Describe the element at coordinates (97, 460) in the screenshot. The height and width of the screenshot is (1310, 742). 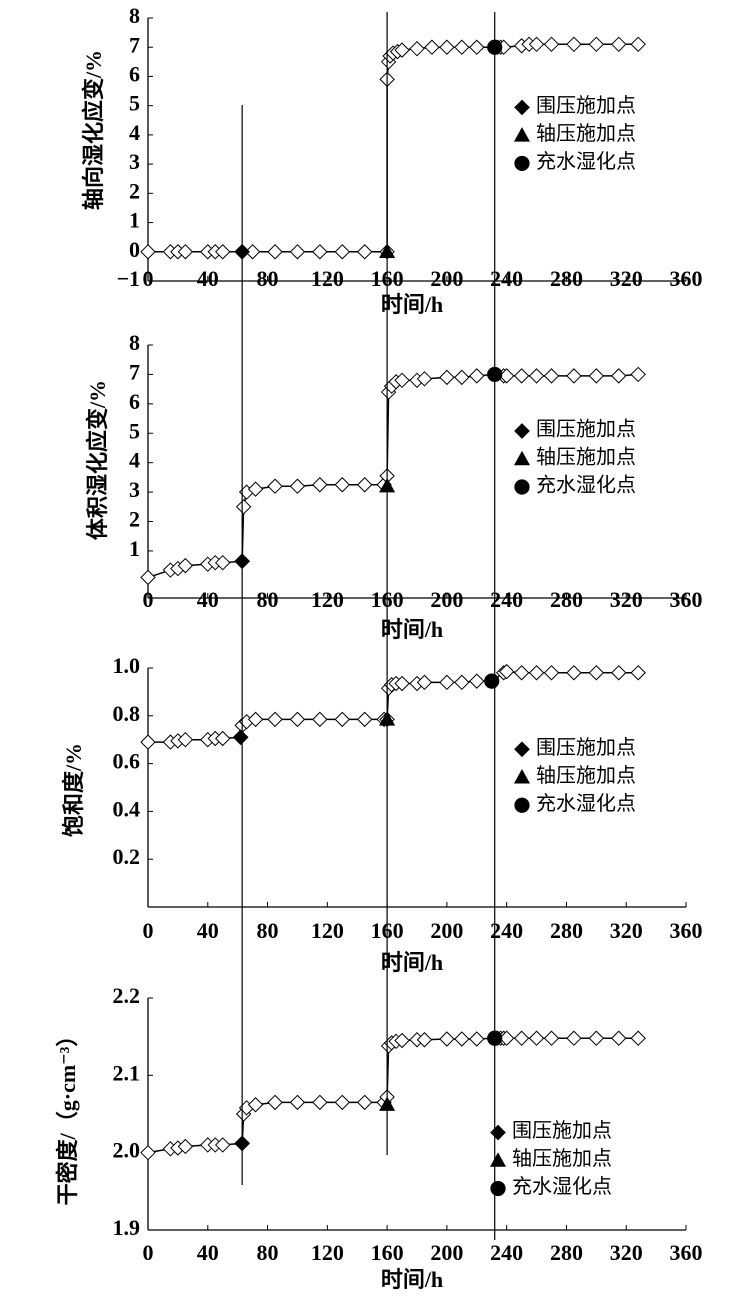
I see `y-axis-title: 体积湿化应变/%` at that location.